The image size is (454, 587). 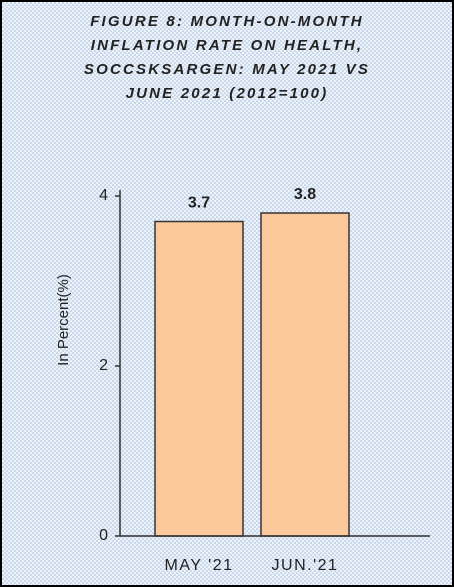 I want to click on y-axis-label: In Percent(%), so click(x=63, y=320).